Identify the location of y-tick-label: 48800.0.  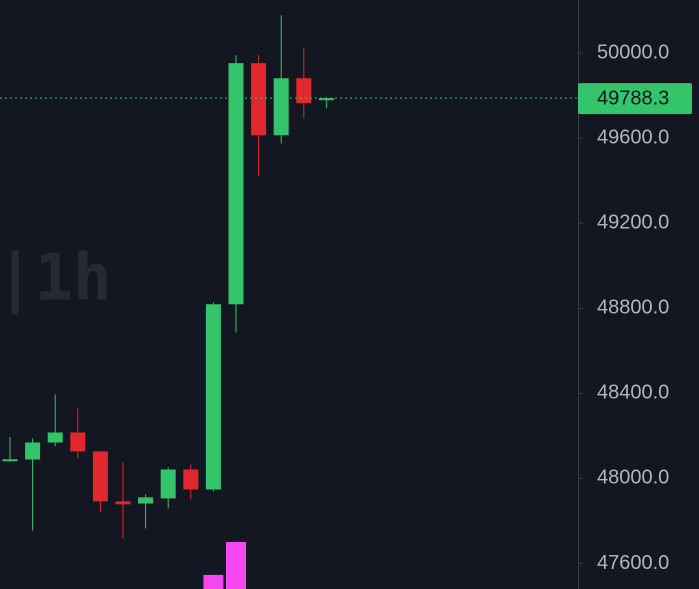
(633, 308).